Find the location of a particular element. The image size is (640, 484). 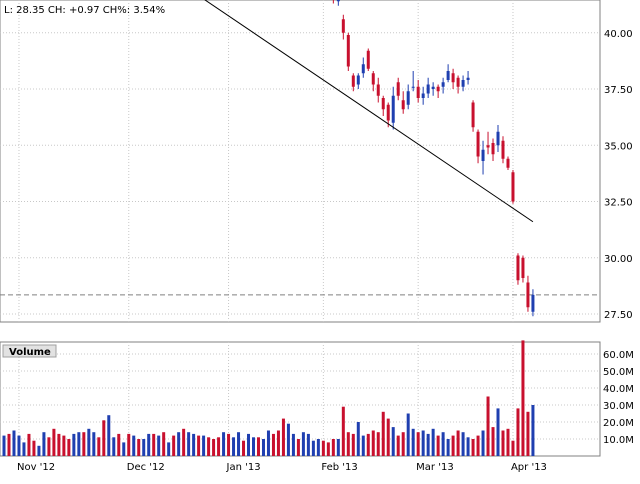

price-tick-label: 37.50 is located at coordinates (618, 90).